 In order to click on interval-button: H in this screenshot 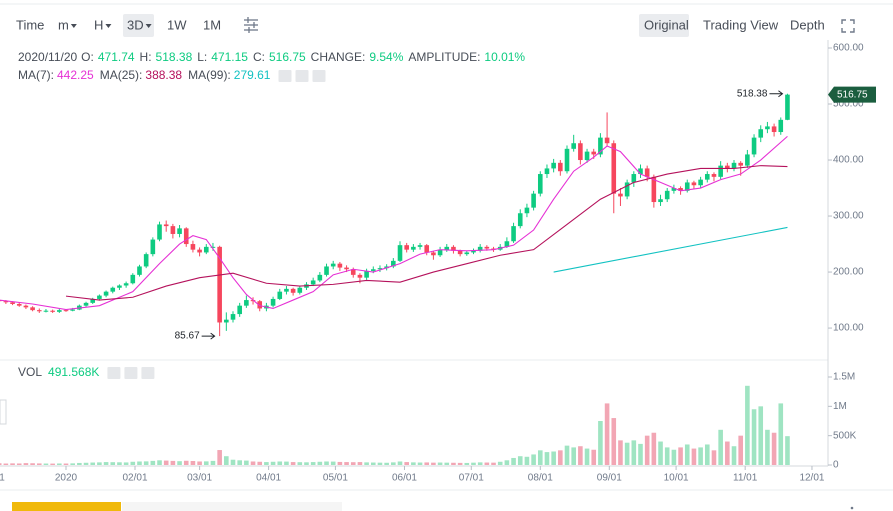, I will do `click(98, 24)`.